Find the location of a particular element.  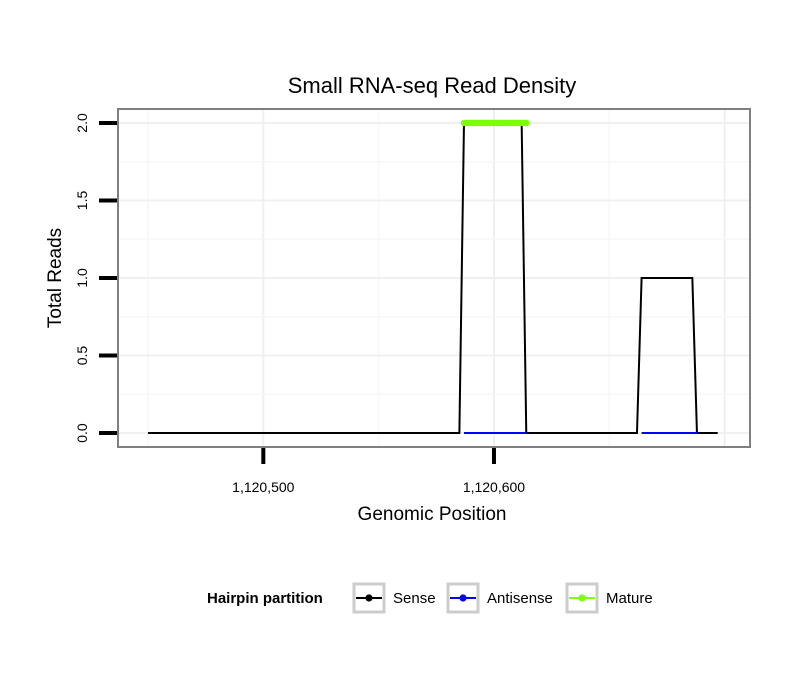

legend: Hairpin partition Sense Antisense Mature is located at coordinates (430, 598).